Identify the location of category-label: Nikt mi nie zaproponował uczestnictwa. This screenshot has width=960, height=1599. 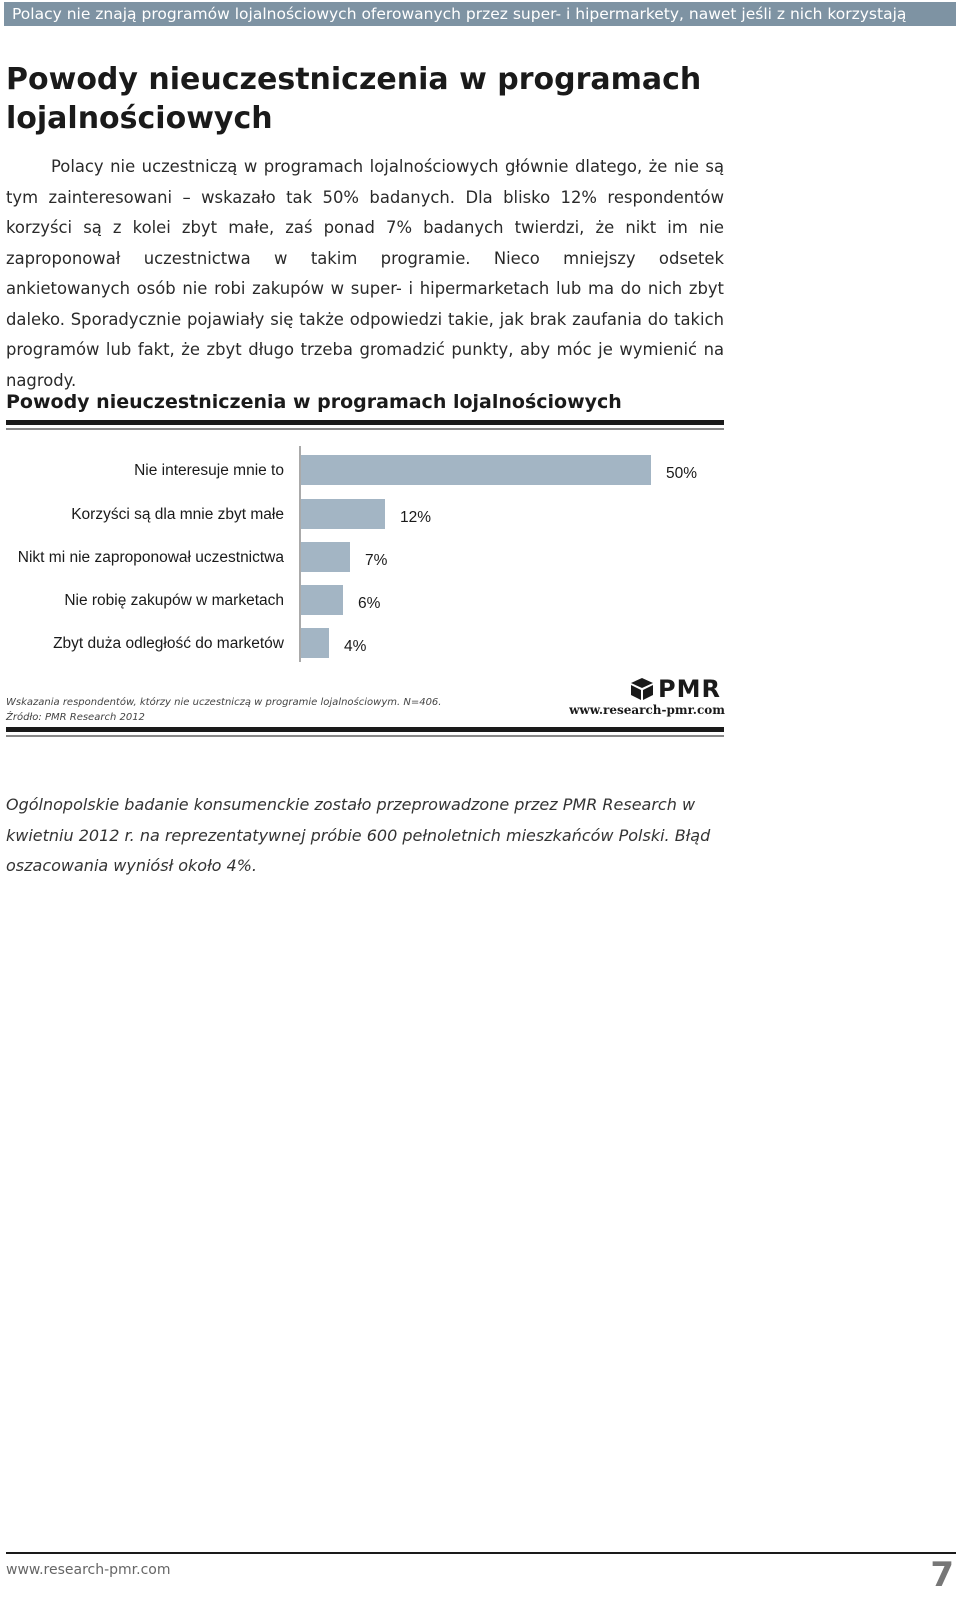
(151, 557).